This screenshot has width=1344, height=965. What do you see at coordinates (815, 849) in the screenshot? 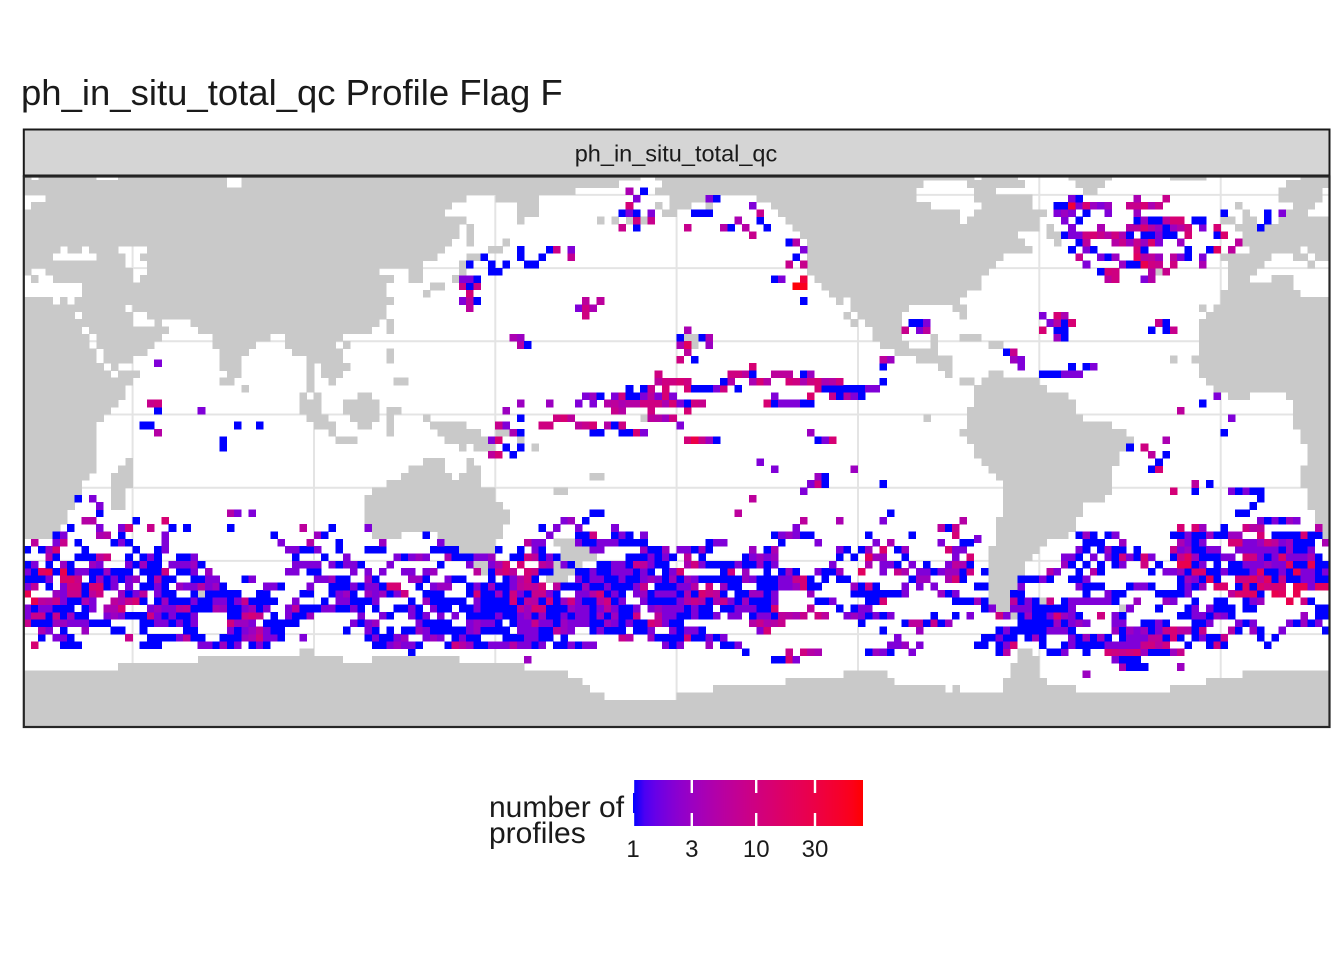
I see `svg-text: 30` at bounding box center [815, 849].